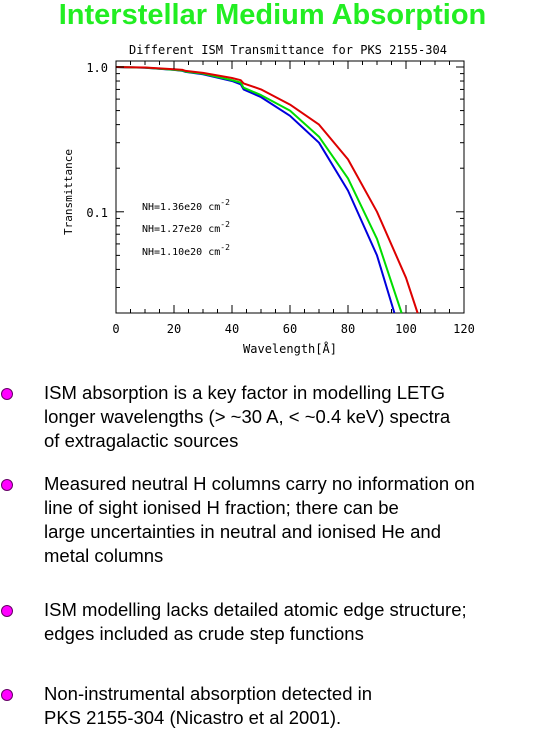 The height and width of the screenshot is (731, 545). I want to click on slide-title: Interstellar Medium Absorption, so click(272, 15).